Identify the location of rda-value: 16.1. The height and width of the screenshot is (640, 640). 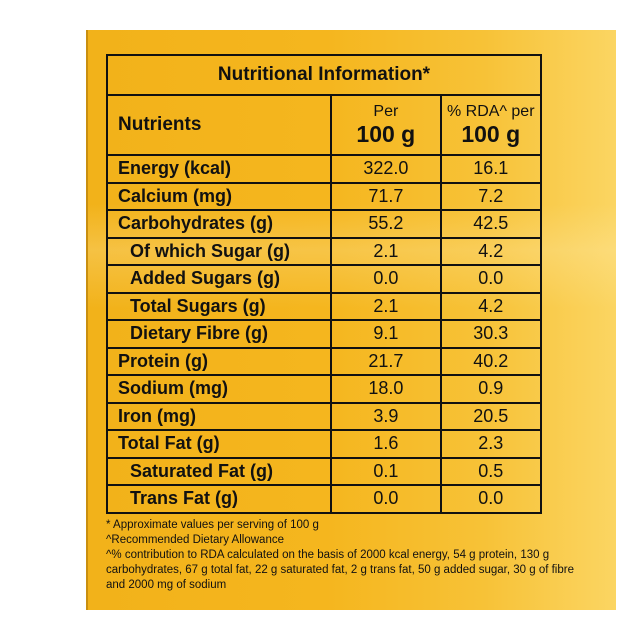
(491, 169).